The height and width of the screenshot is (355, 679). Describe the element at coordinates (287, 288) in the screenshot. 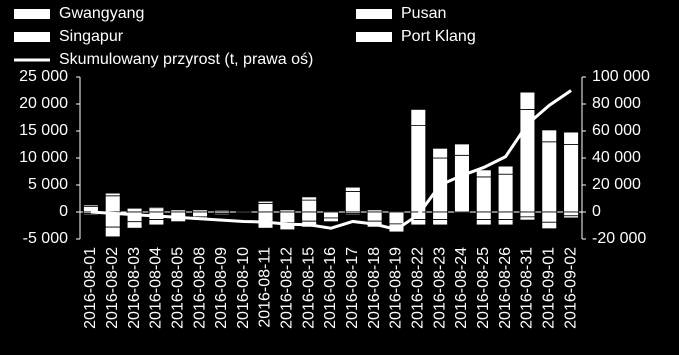

I see `x-tick-label: 2016-08-12` at that location.